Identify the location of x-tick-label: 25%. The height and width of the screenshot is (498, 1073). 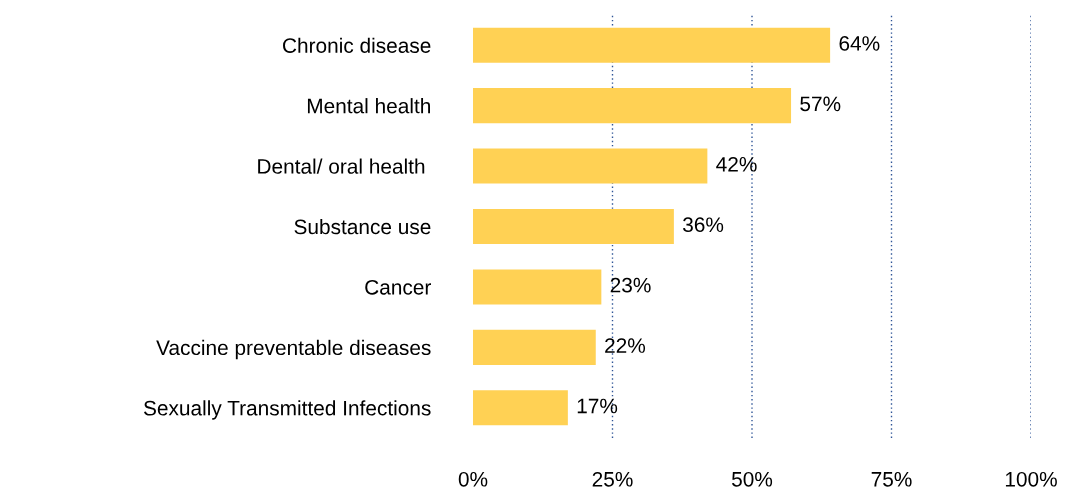
(612, 479).